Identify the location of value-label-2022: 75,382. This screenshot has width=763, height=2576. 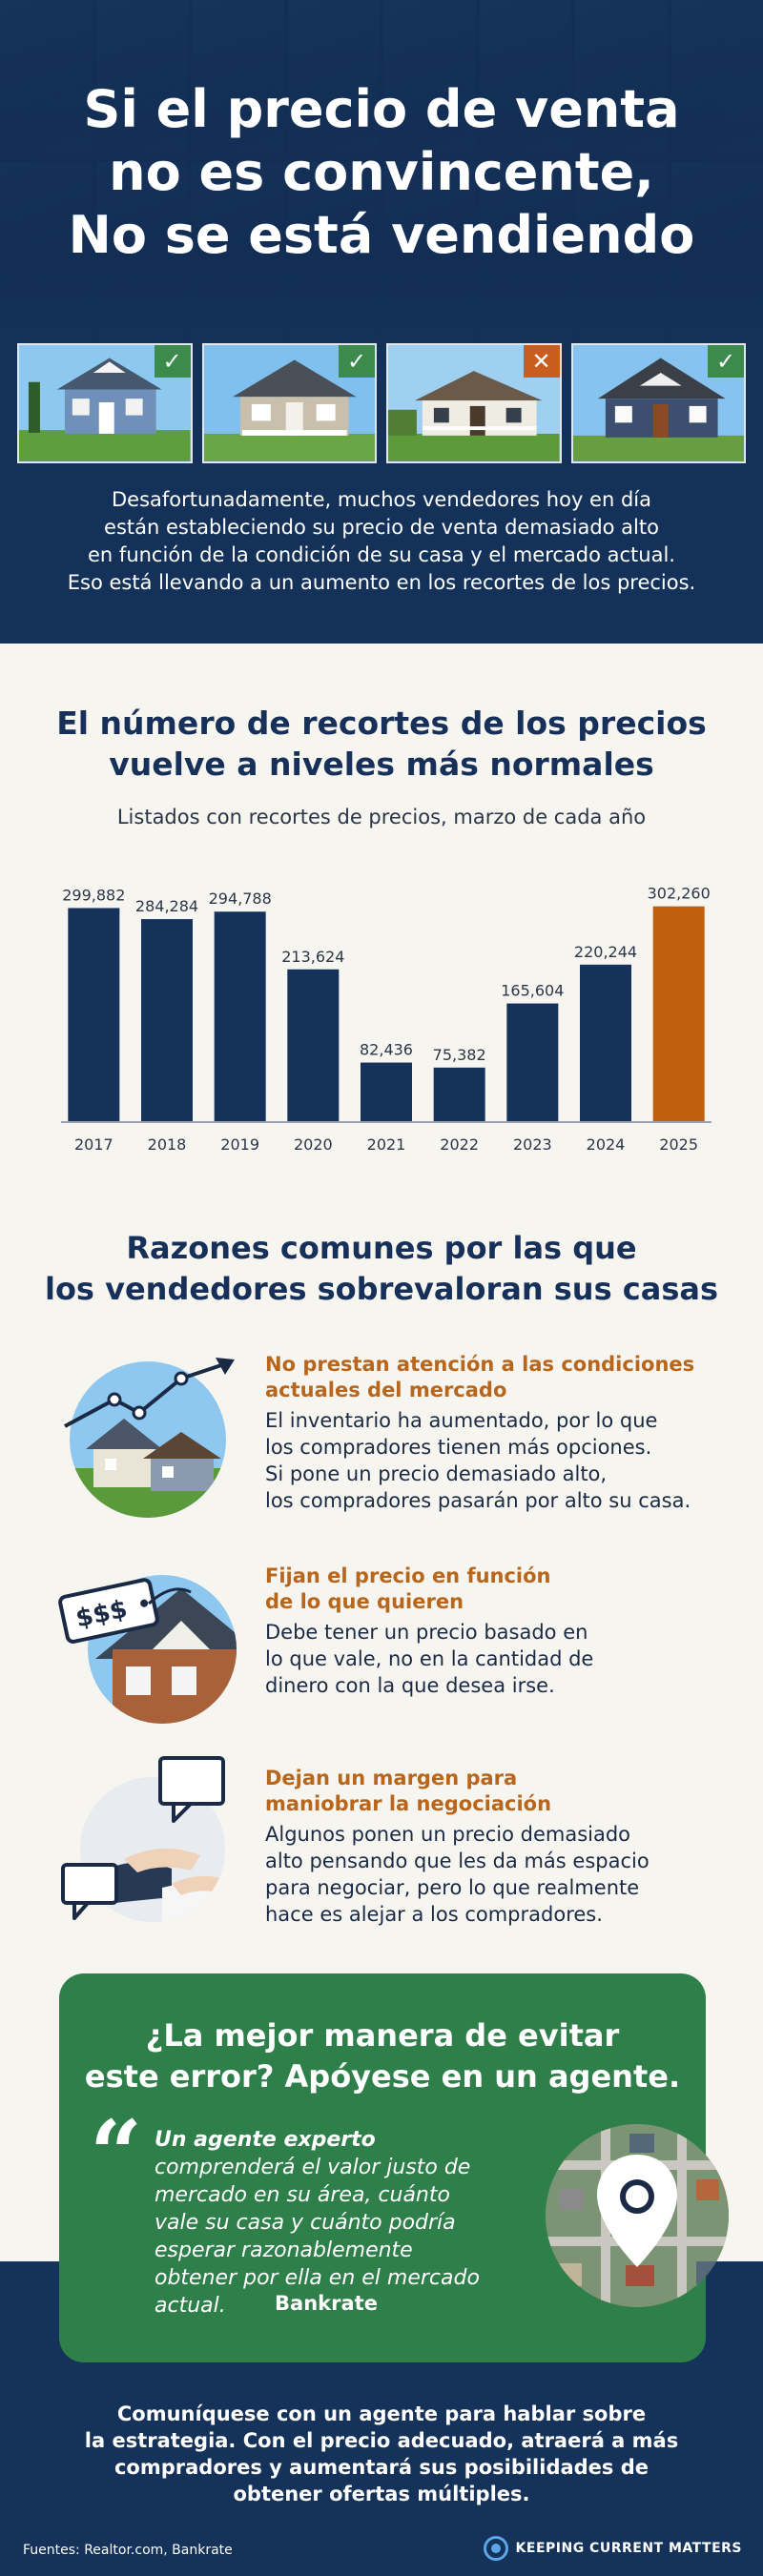
(459, 1055).